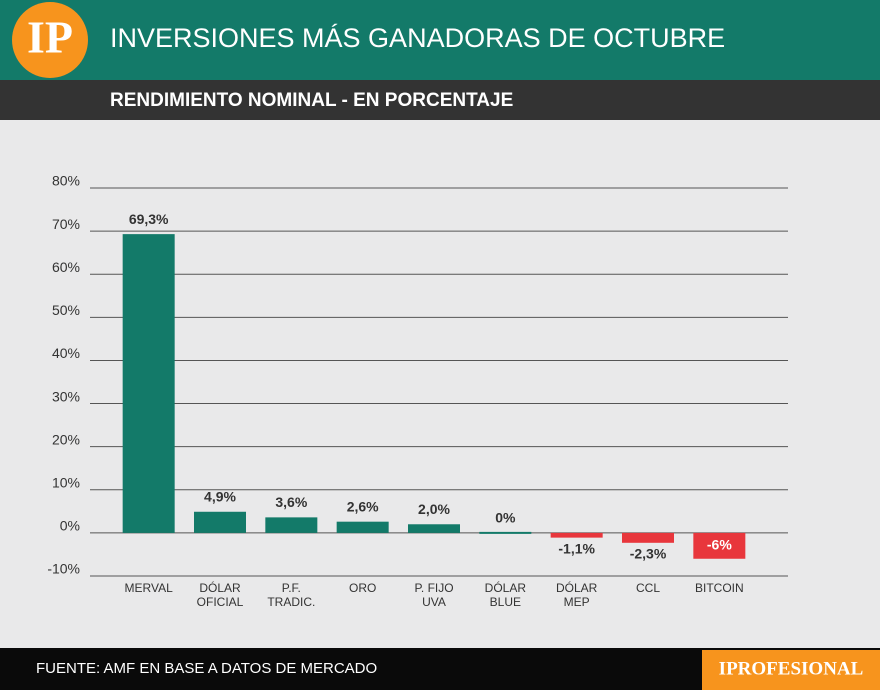 The height and width of the screenshot is (695, 880). I want to click on y-tick-label: 20%, so click(66, 439).